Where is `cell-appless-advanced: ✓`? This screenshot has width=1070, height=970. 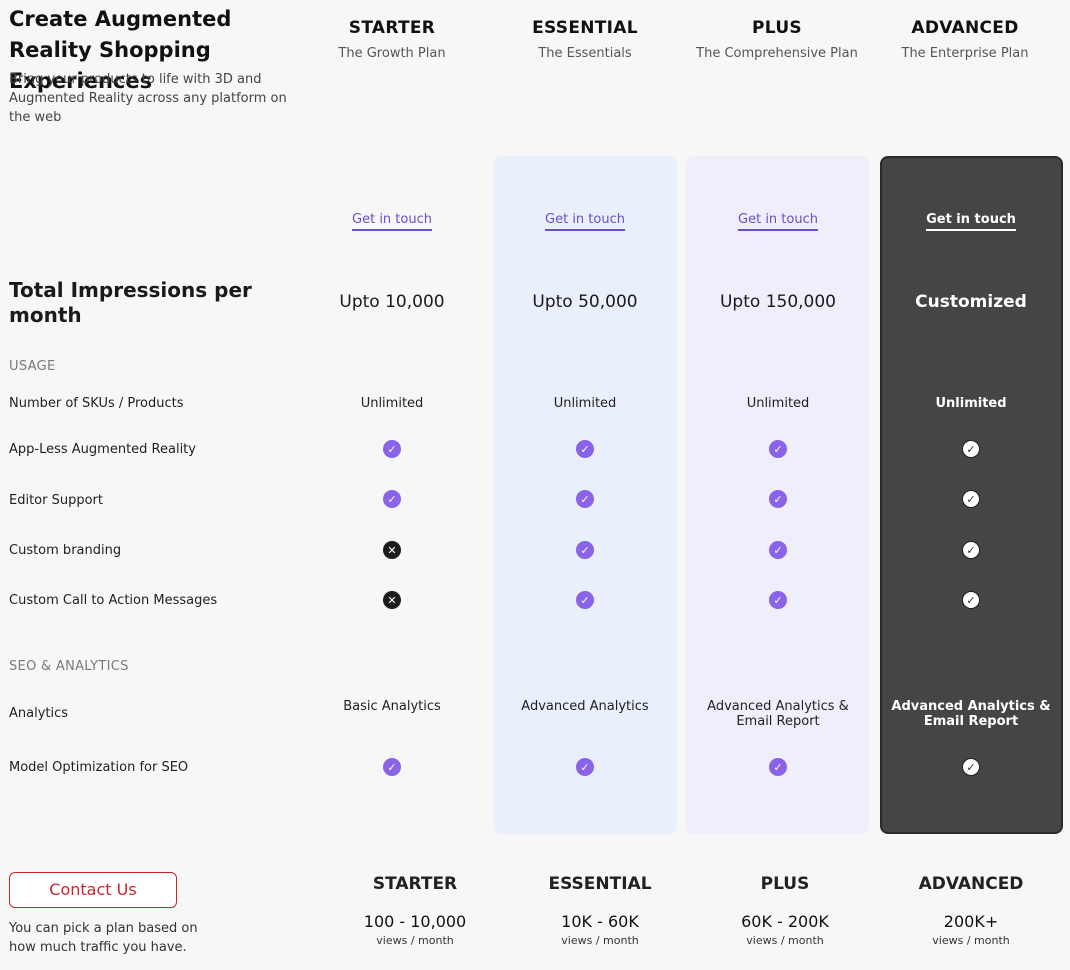 cell-appless-advanced: ✓ is located at coordinates (971, 450).